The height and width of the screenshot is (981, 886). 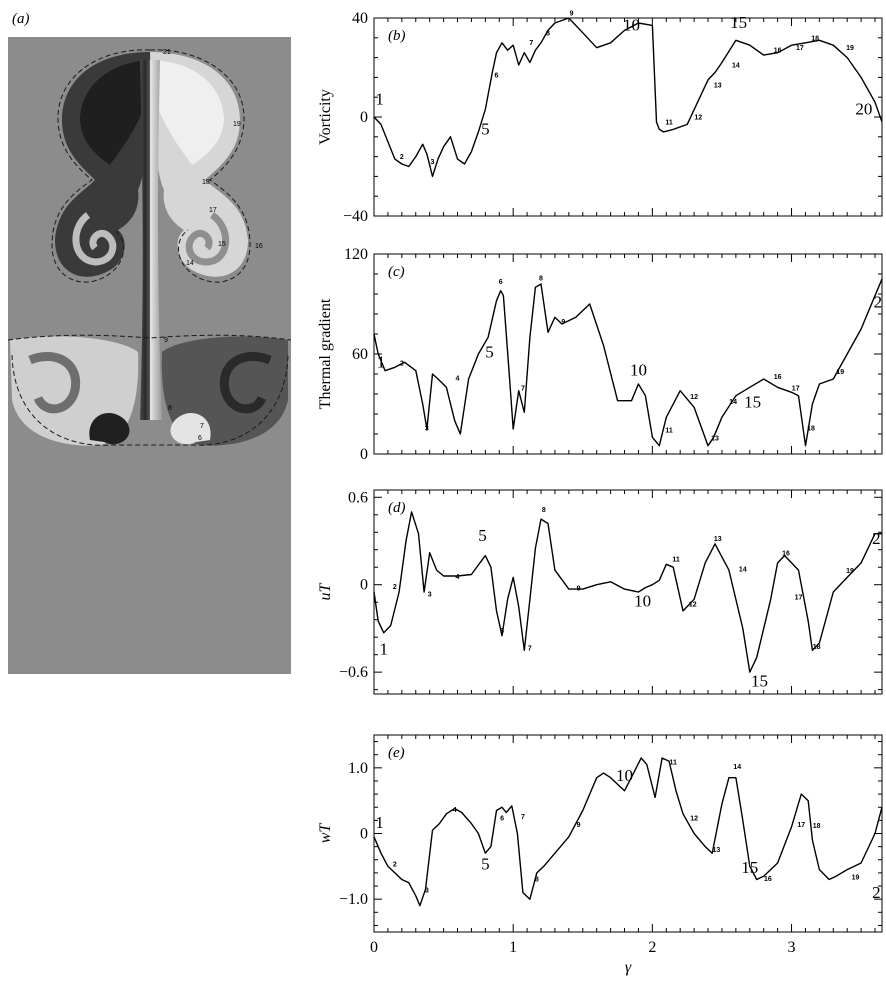 What do you see at coordinates (628, 967) in the screenshot?
I see `x-axis-label: γ` at bounding box center [628, 967].